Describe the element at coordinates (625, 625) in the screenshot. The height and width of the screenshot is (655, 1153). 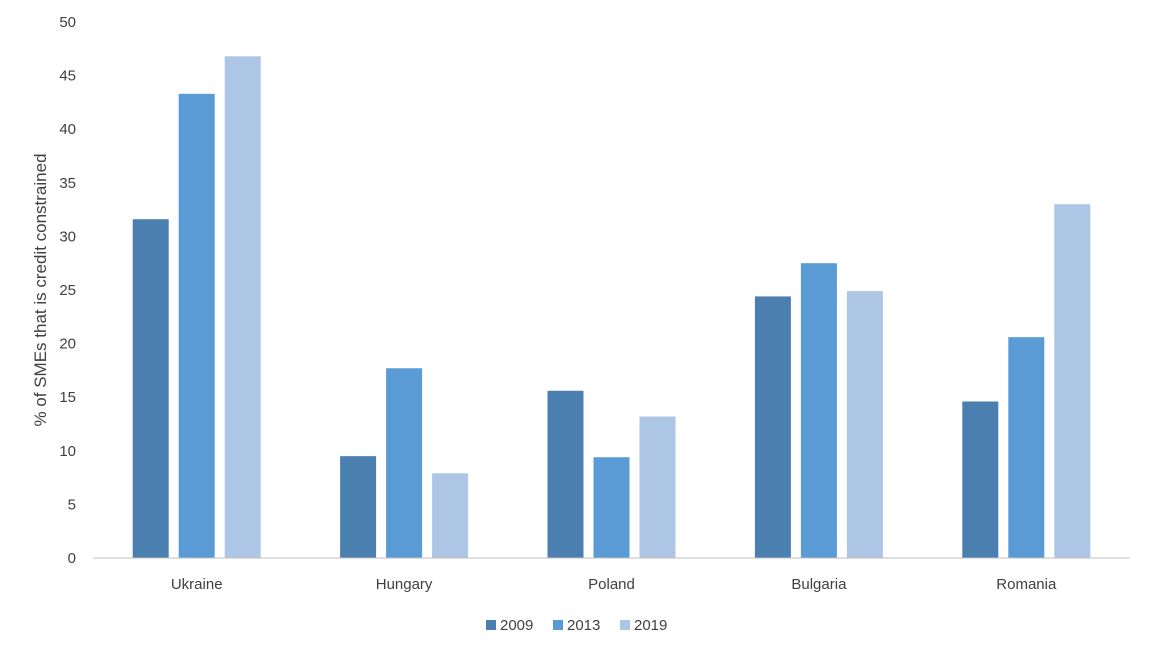
I see `legend-swatch-2019` at that location.